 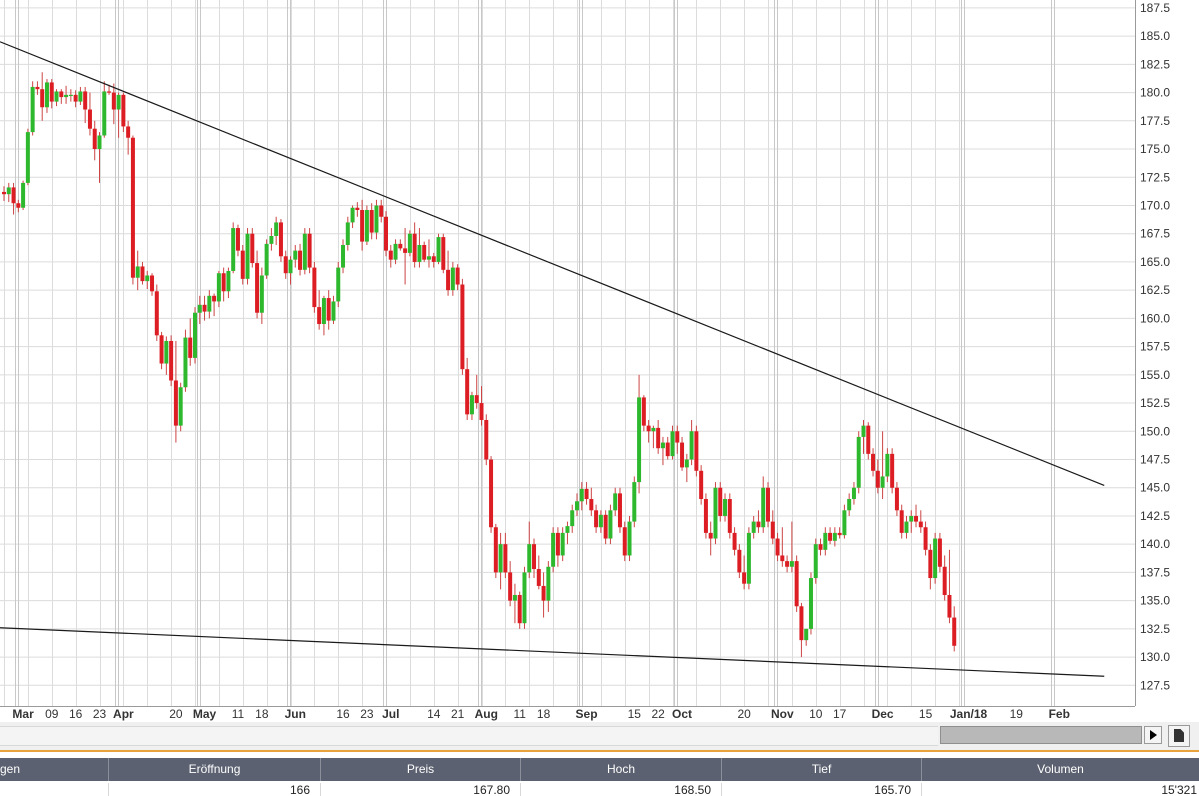 What do you see at coordinates (469, 736) in the screenshot?
I see `scroll-track` at bounding box center [469, 736].